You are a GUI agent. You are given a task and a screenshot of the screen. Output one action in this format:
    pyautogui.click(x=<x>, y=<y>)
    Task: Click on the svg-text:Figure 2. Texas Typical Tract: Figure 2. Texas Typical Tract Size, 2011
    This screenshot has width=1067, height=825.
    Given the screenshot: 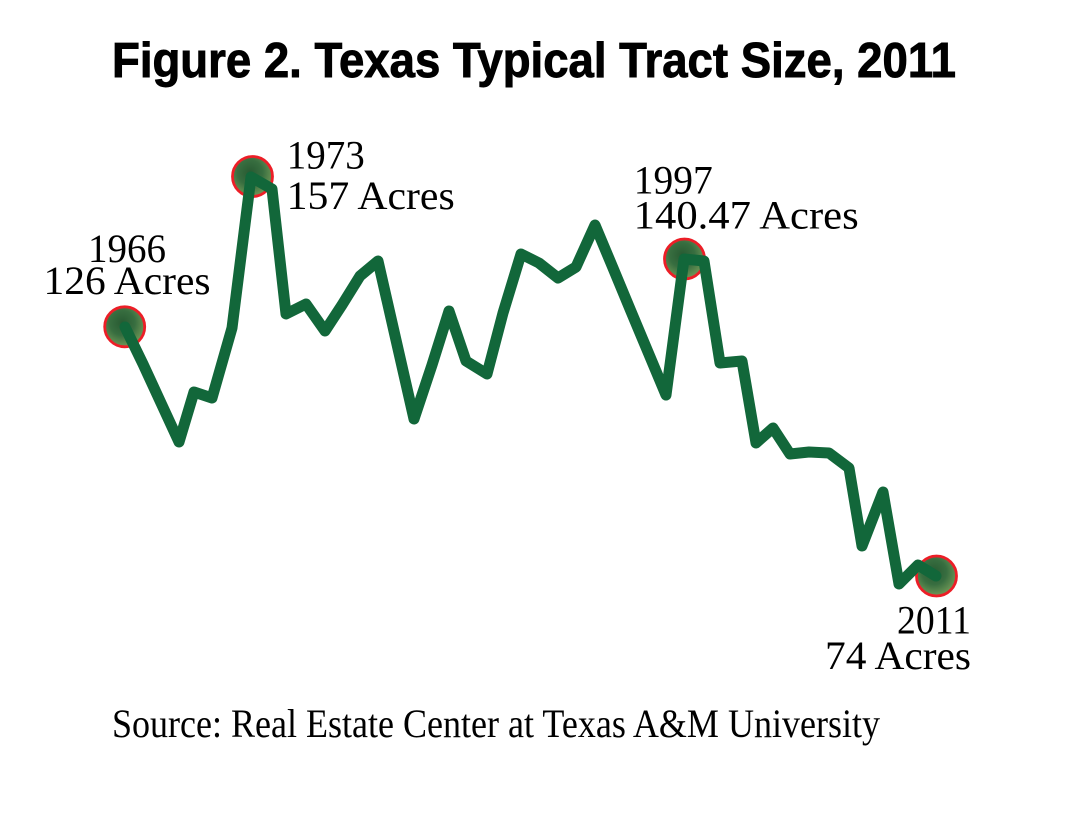 What is the action you would take?
    pyautogui.click(x=534, y=61)
    